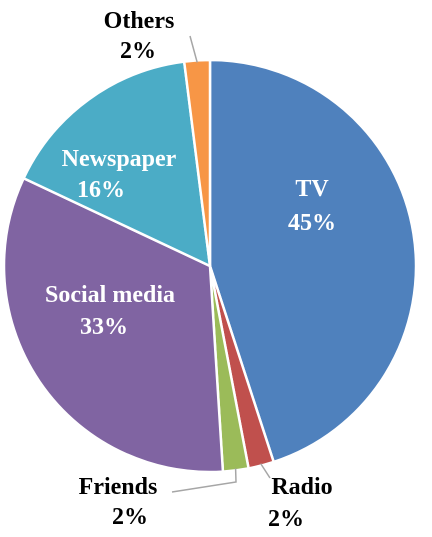  Describe the element at coordinates (312, 189) in the screenshot. I see `slice-label-tv: TV` at that location.